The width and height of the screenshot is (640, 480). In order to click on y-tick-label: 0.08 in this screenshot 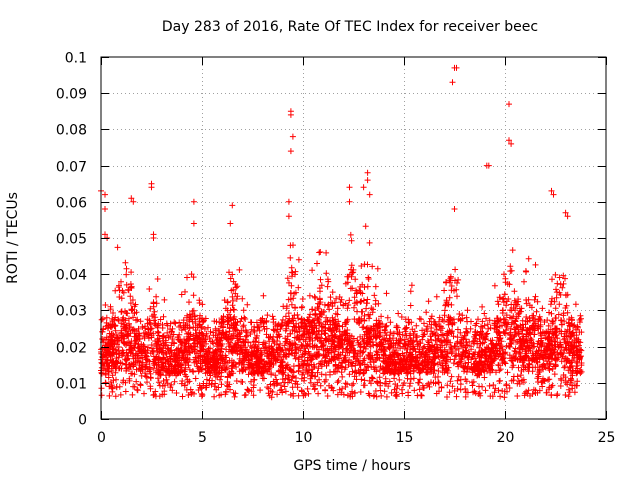, I will do `click(71, 131)`.